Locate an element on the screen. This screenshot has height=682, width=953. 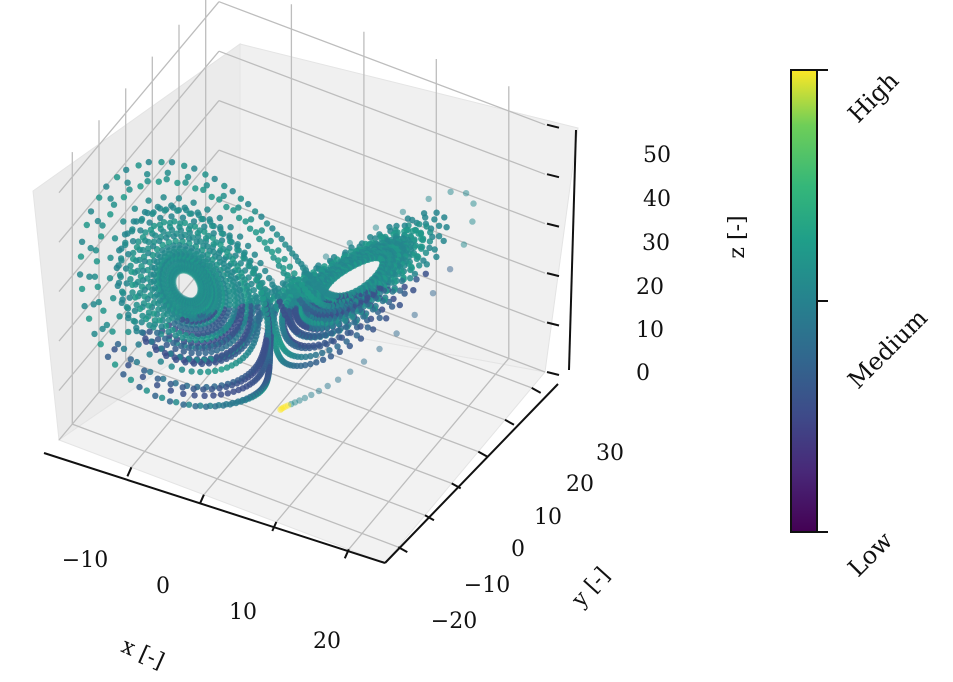
y-tick-label: −10 is located at coordinates (487, 585).